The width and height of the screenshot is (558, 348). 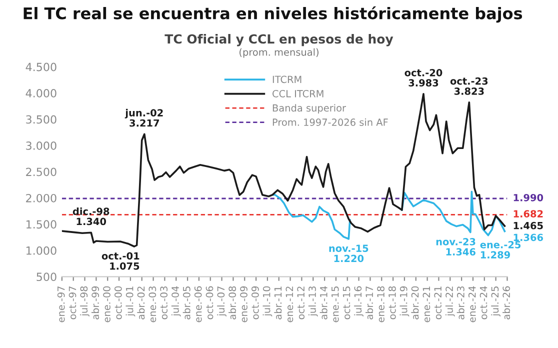 I want to click on y-tick-label: 3.500, so click(x=41, y=119).